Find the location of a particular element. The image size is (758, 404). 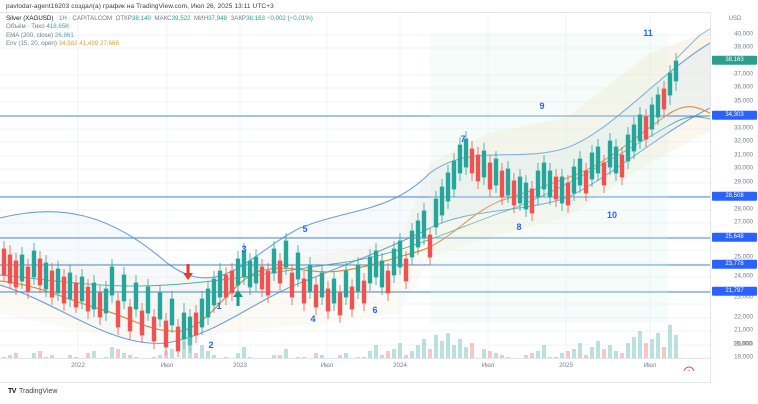

price-badge-level-5: 21,797 is located at coordinates (734, 291).